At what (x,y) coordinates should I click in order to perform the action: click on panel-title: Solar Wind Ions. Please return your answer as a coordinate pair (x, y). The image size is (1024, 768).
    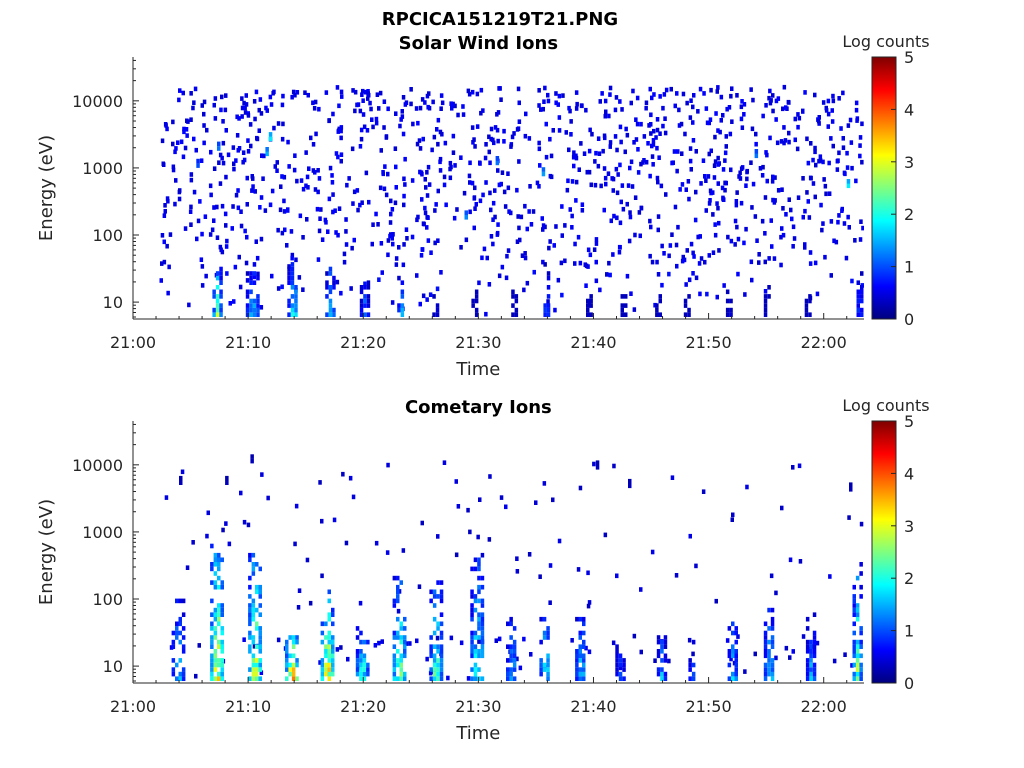
    Looking at the image, I should click on (478, 43).